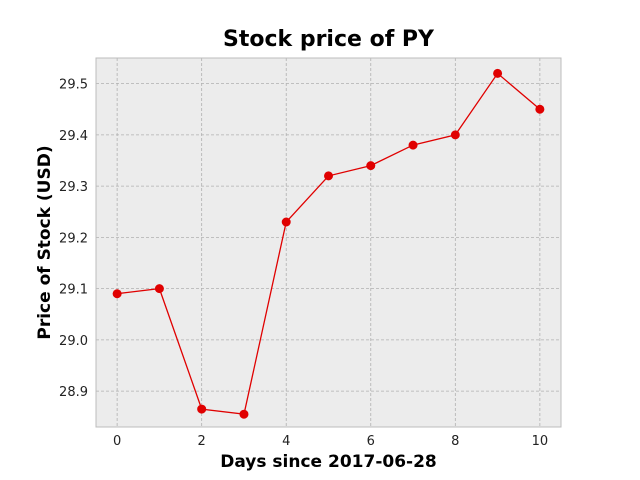 This screenshot has width=640, height=480. Describe the element at coordinates (202, 441) in the screenshot. I see `x-tick-label: 2` at that location.